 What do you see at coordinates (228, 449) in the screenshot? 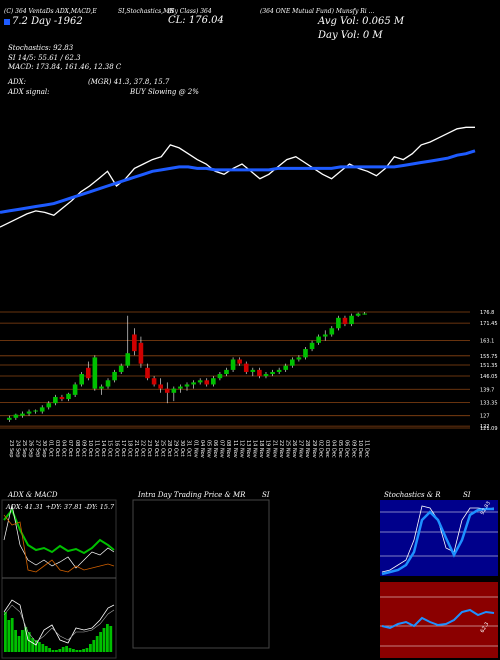
I see `date-label: 08 Nov` at bounding box center [228, 449].